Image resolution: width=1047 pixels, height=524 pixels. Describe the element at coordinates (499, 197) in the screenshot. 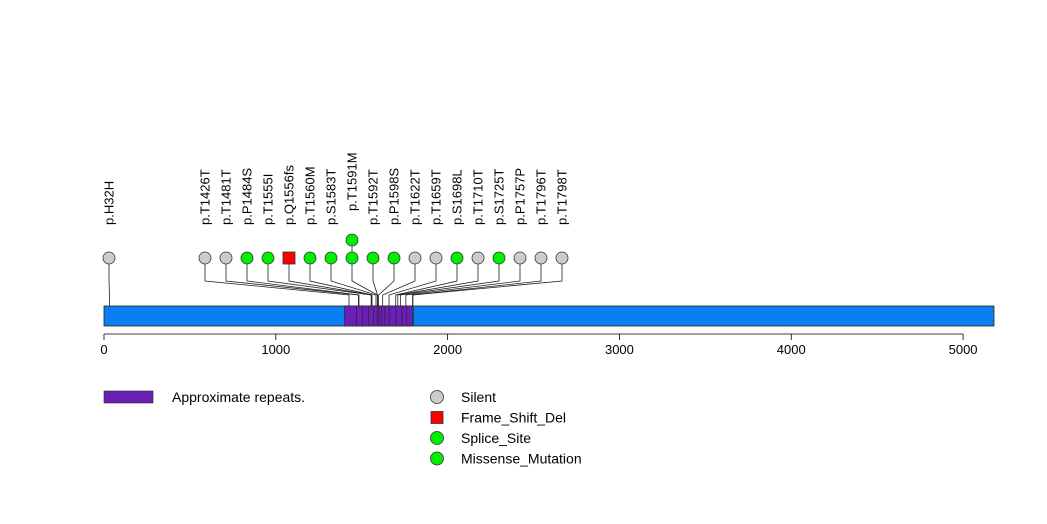

I see `mutation-label: p.S1725T` at that location.